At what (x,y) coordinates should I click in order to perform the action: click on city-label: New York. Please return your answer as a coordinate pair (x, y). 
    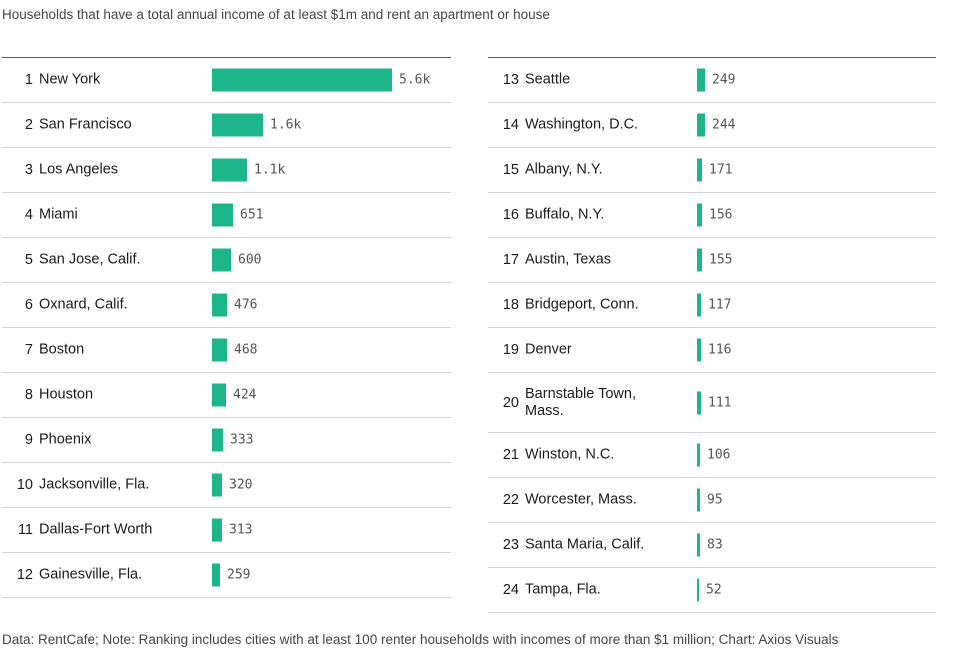
    Looking at the image, I should click on (70, 79).